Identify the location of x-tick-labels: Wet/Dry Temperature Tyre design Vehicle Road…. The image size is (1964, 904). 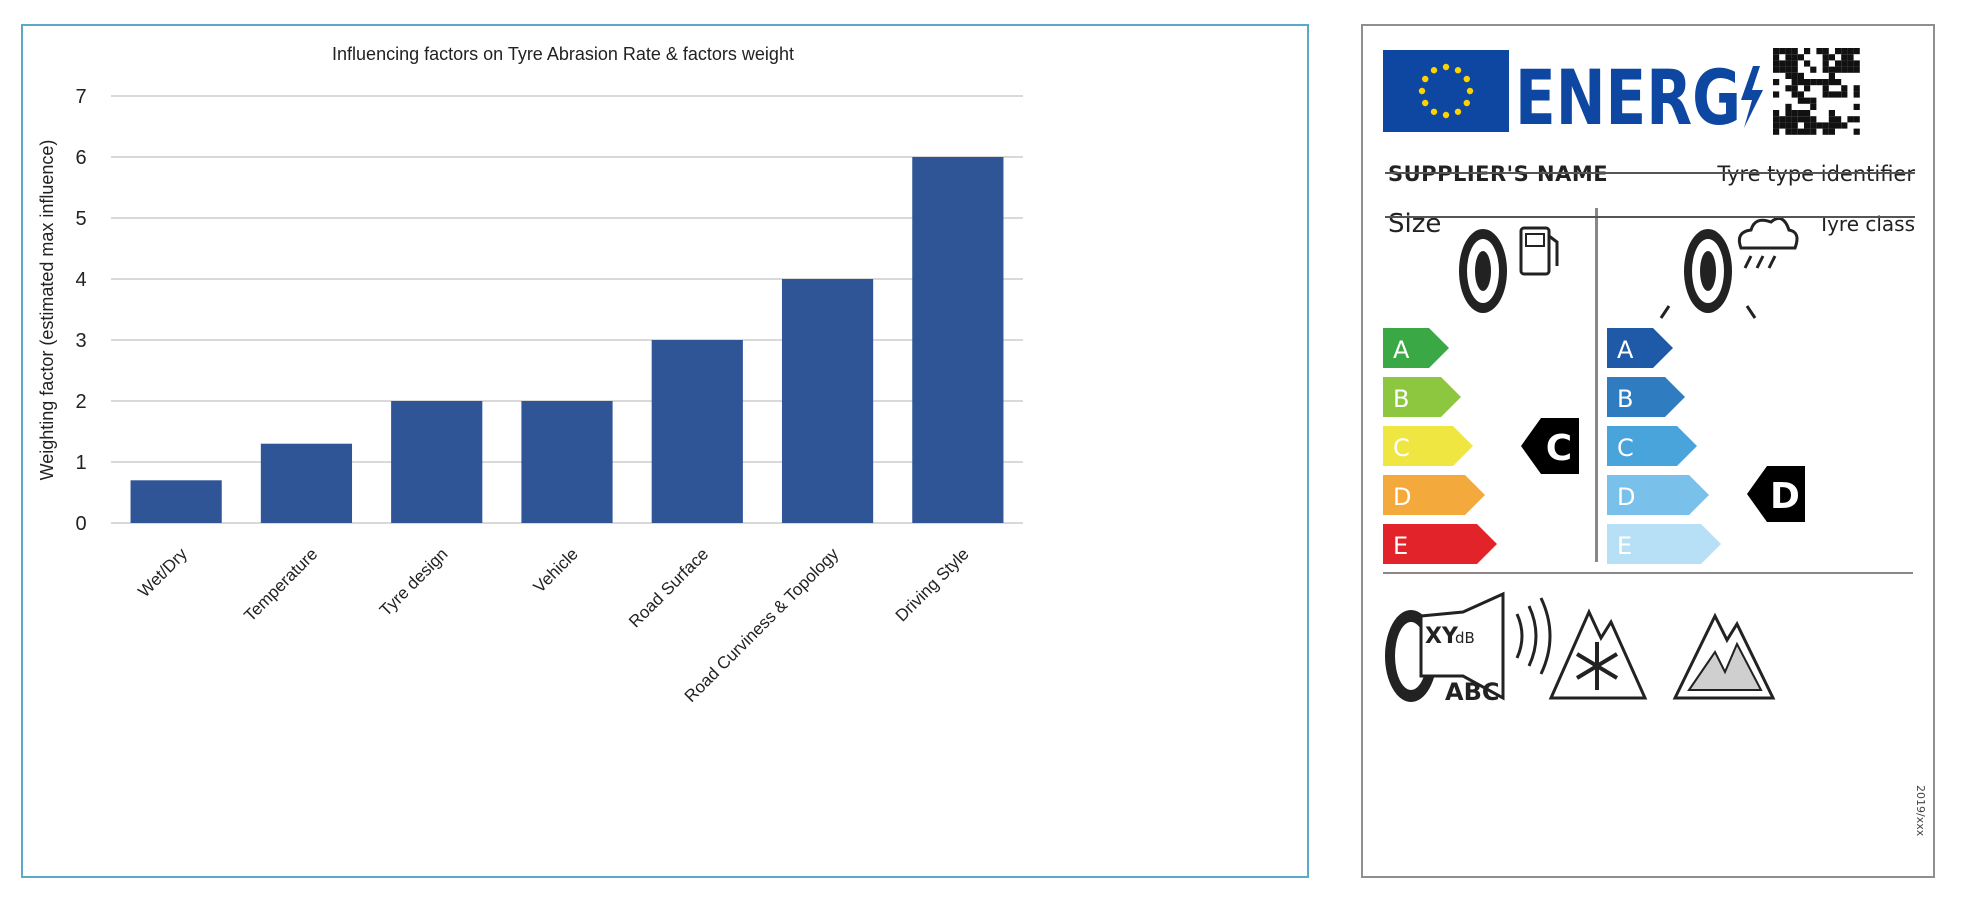
(553, 625).